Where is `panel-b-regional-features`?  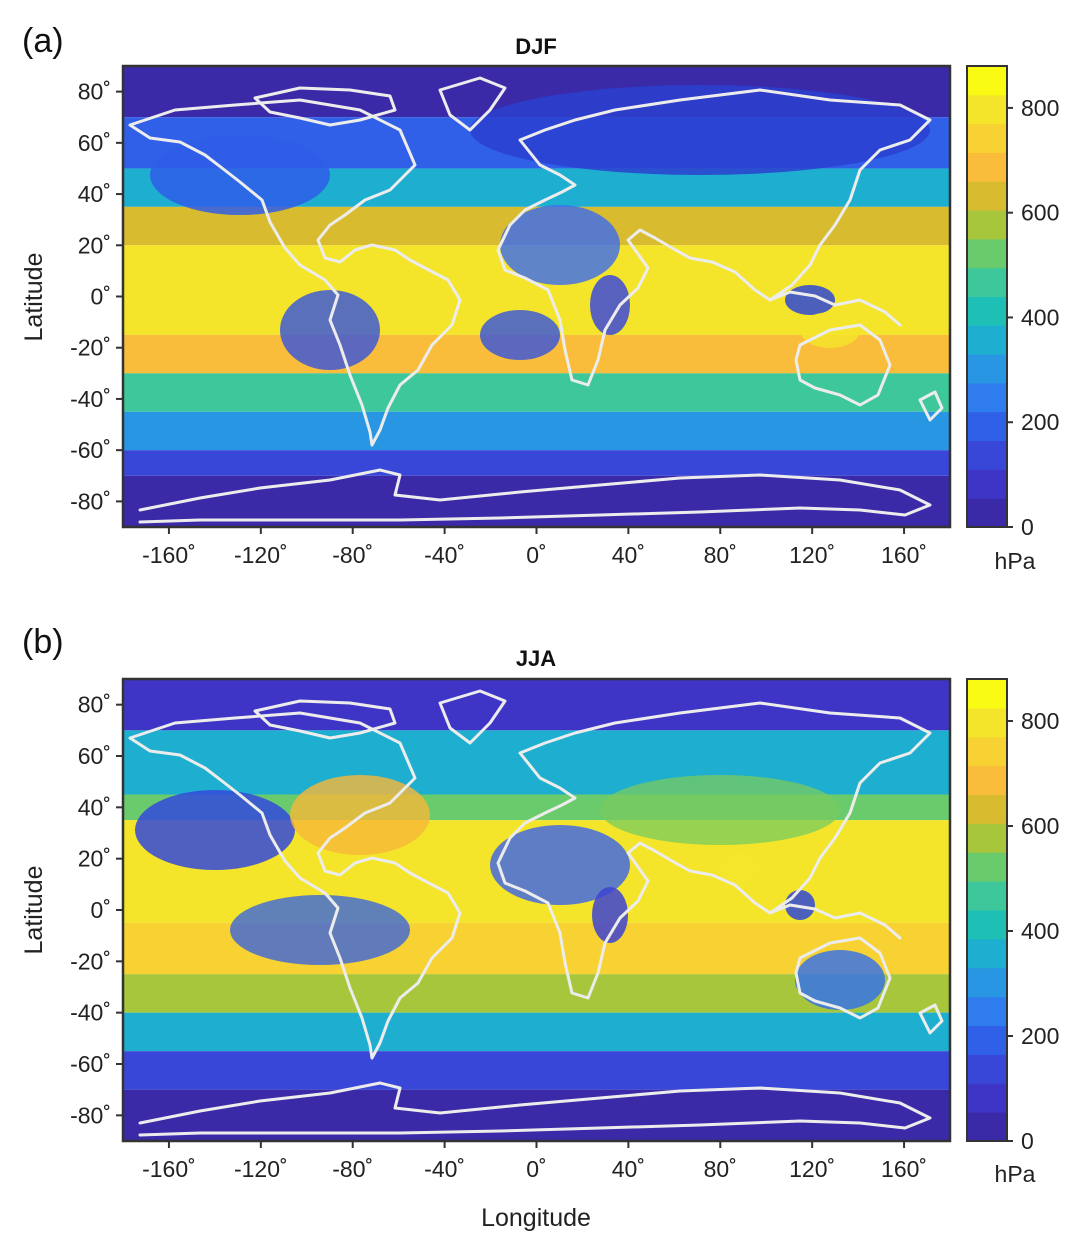
panel-b-regional-features is located at coordinates (510, 892).